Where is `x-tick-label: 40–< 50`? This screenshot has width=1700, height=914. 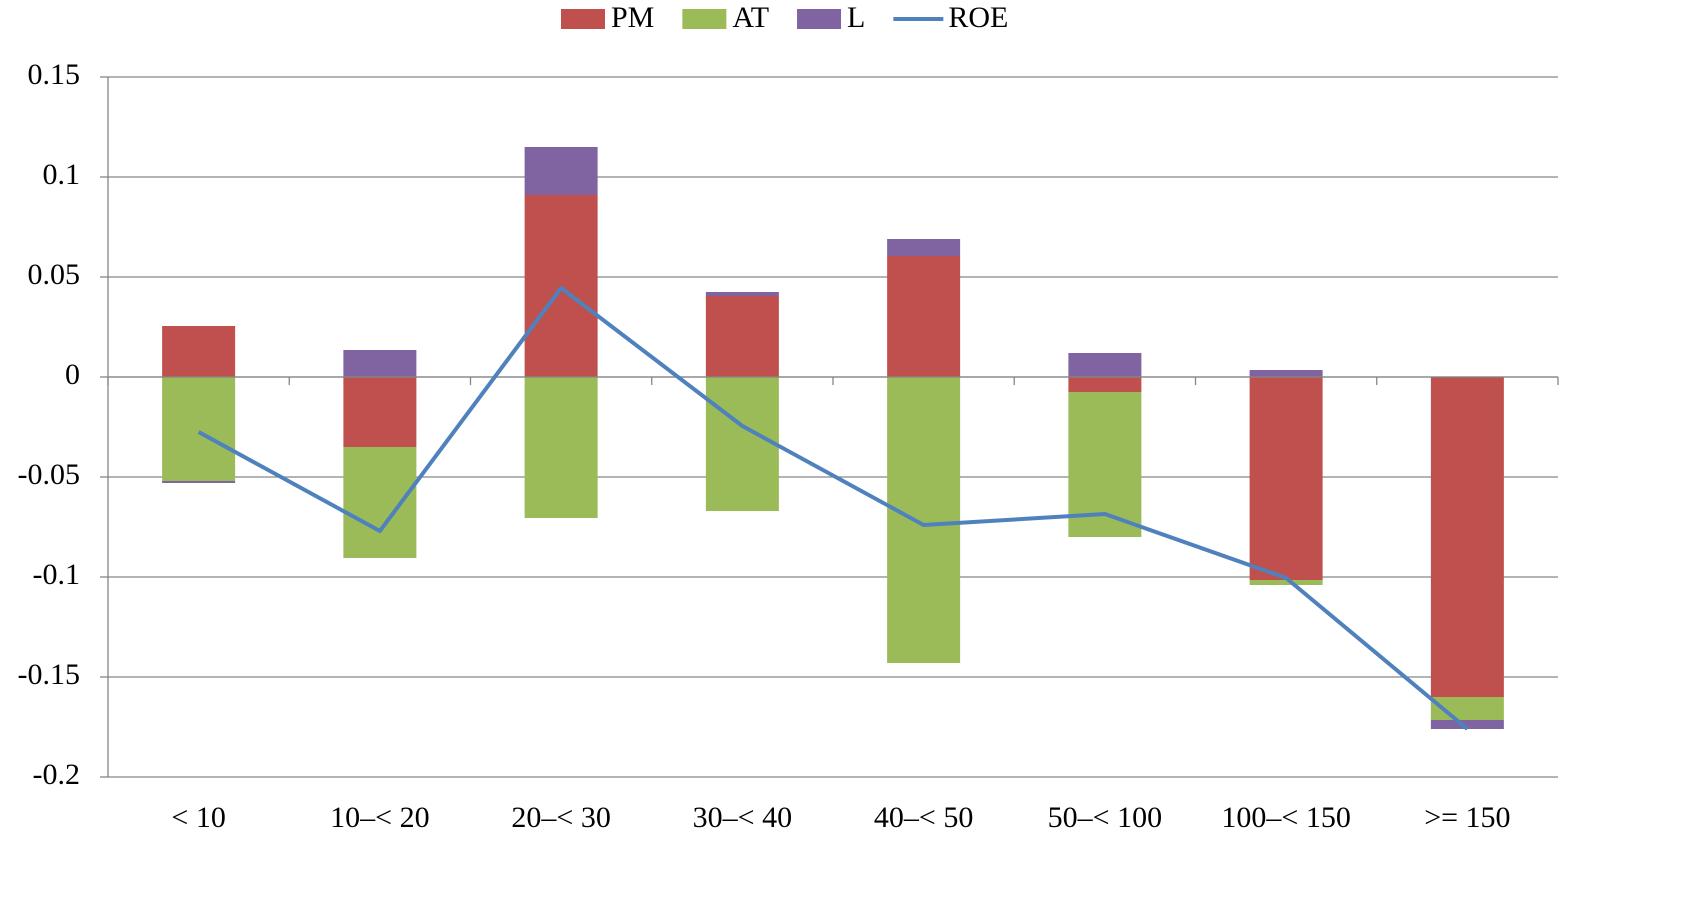
x-tick-label: 40–< 50 is located at coordinates (923, 817).